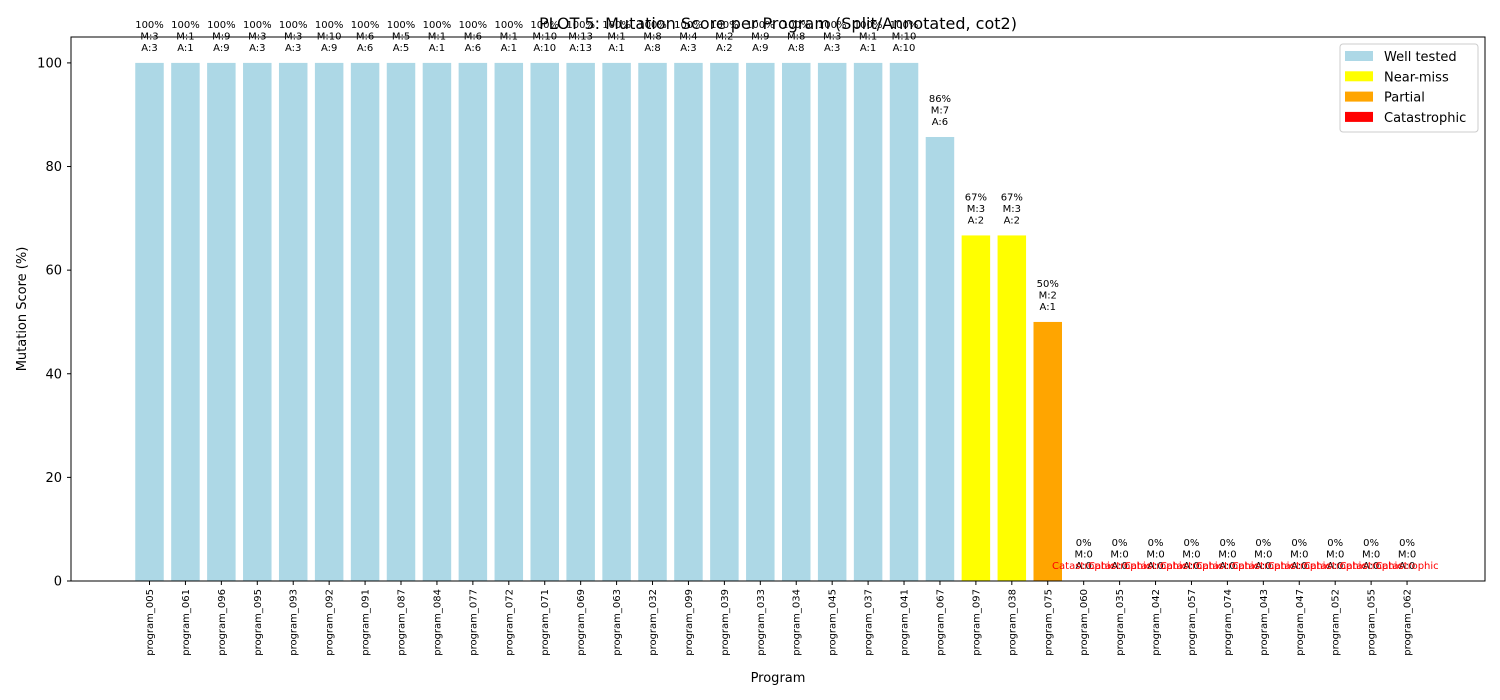 This screenshot has height=700, width=1500. What do you see at coordinates (58, 582) in the screenshot?
I see `y-tick-label-0: 0` at bounding box center [58, 582].